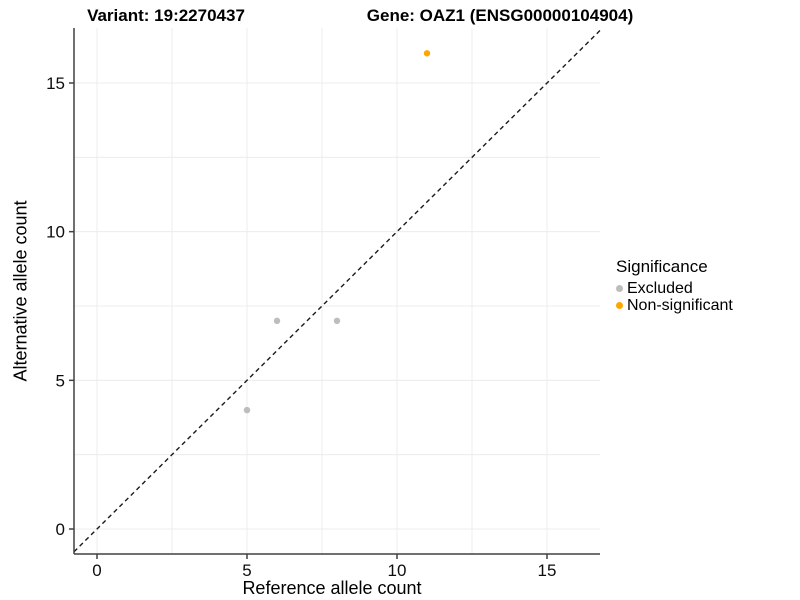  Describe the element at coordinates (20, 291) in the screenshot. I see `y-axis-title: Alternative allele count` at that location.